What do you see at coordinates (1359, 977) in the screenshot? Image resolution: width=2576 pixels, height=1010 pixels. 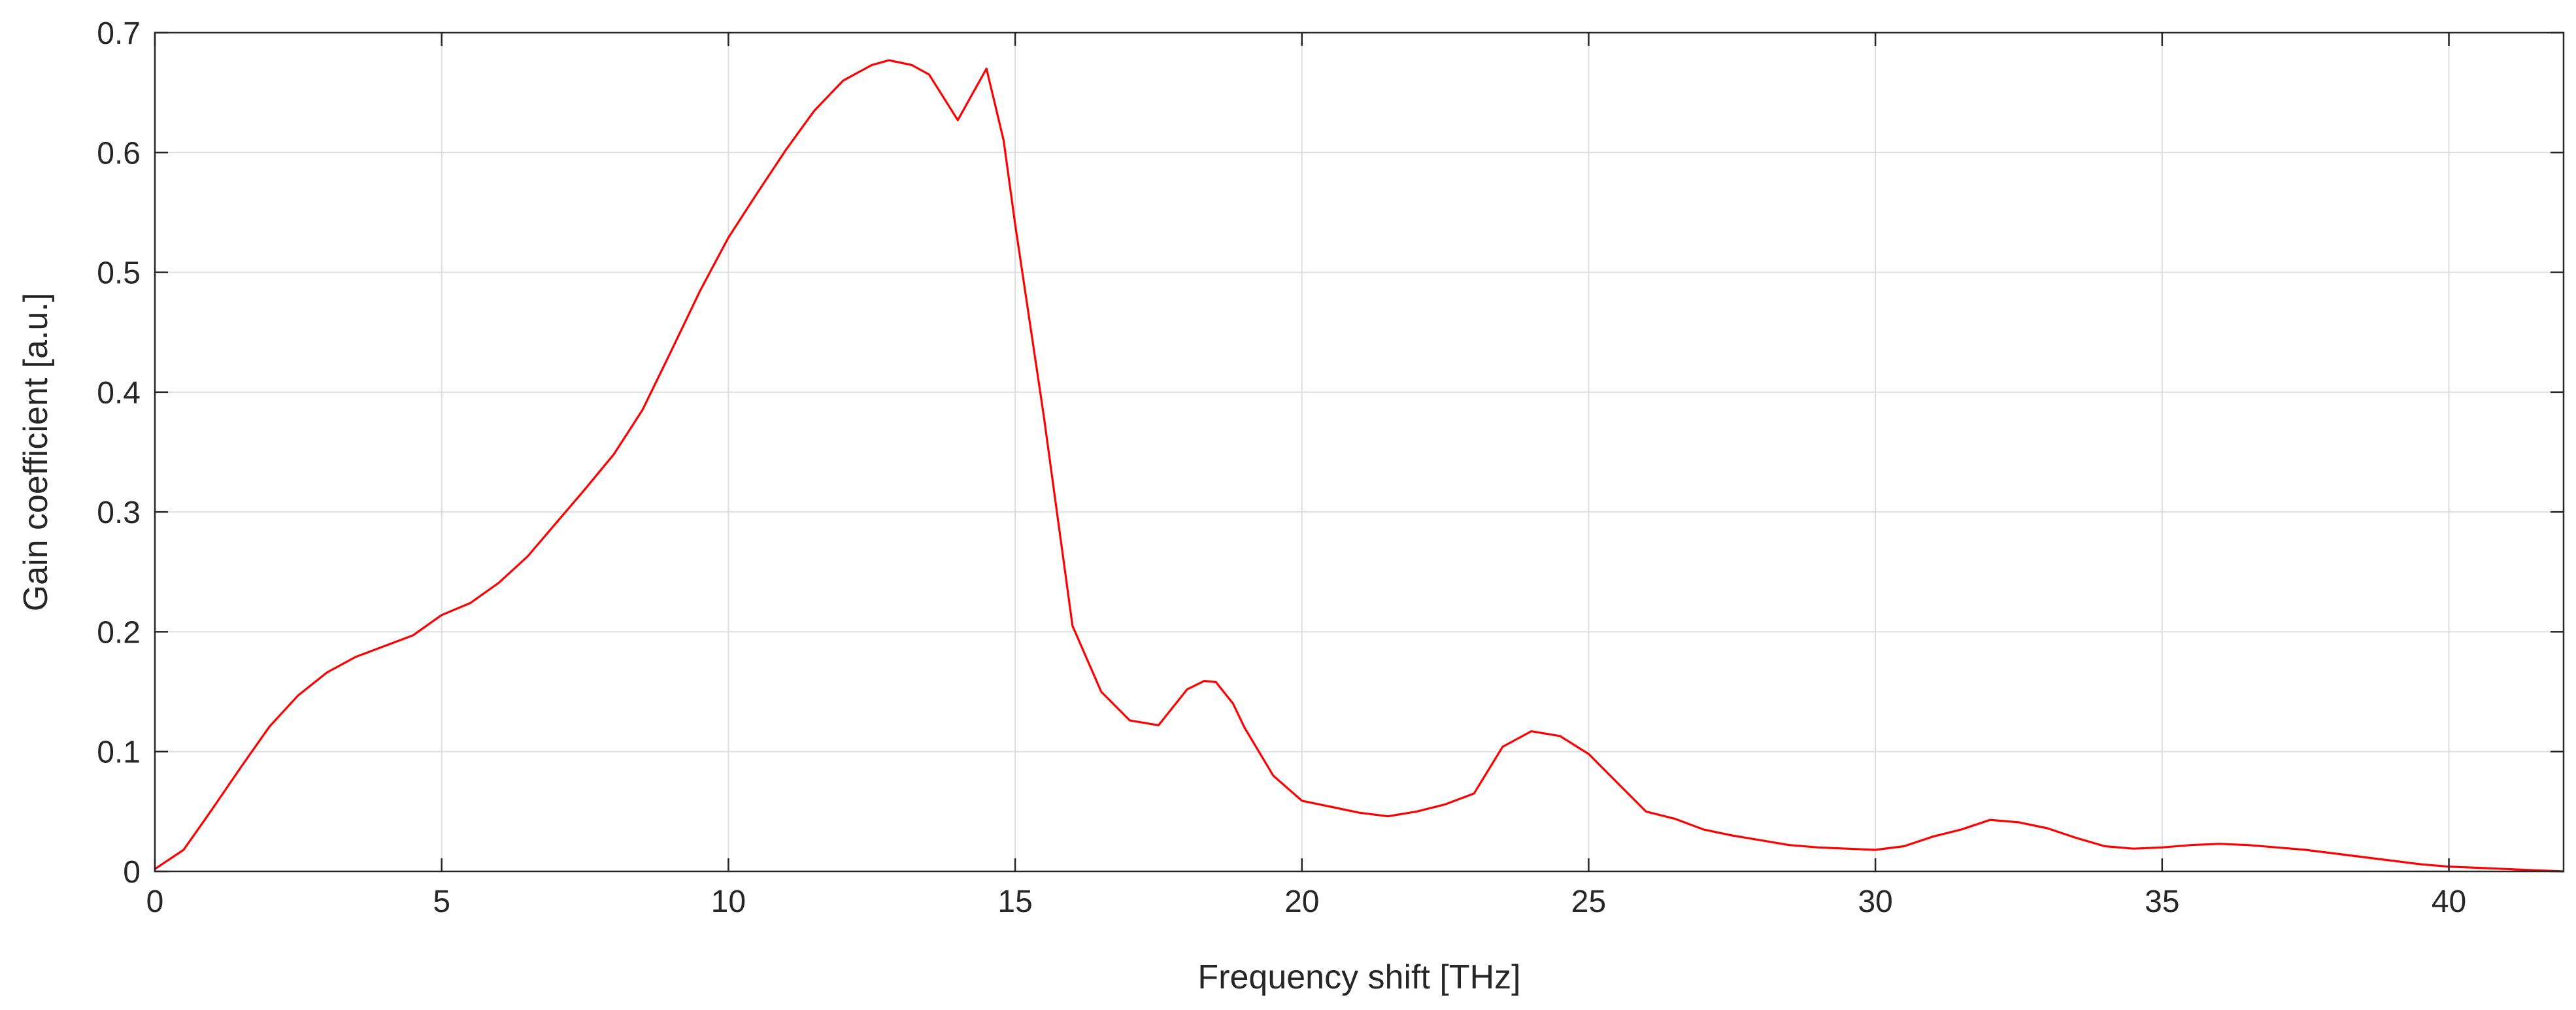 I see `x-axis-label: Frequency shift [THz]` at bounding box center [1359, 977].